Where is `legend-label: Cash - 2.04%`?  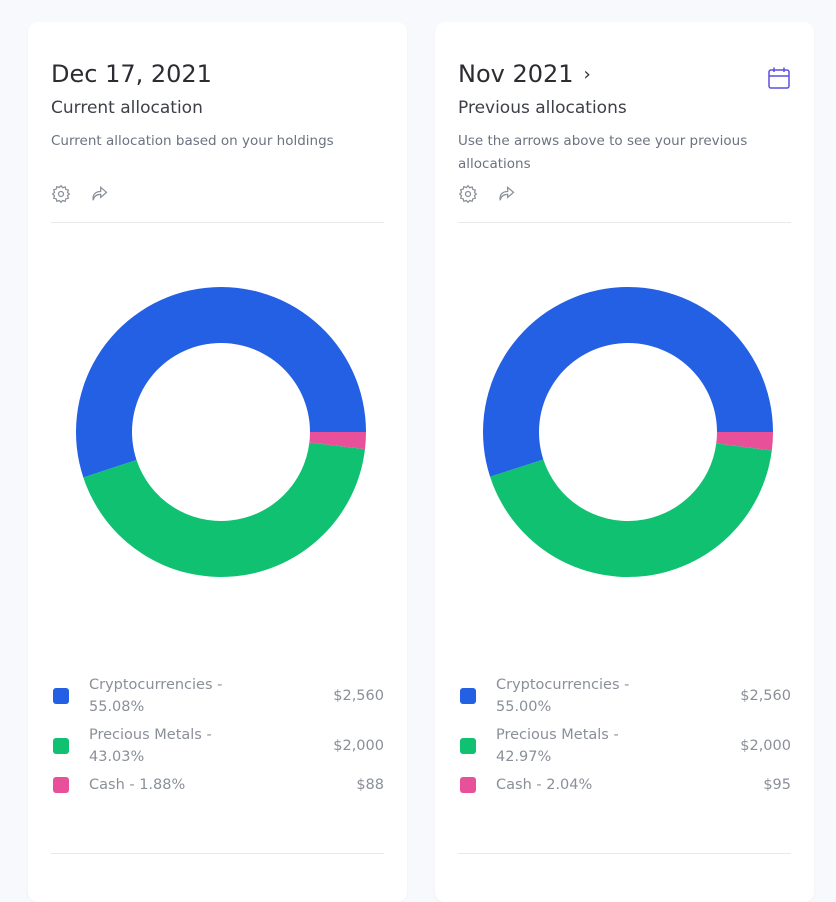
legend-label: Cash - 2.04% is located at coordinates (544, 785).